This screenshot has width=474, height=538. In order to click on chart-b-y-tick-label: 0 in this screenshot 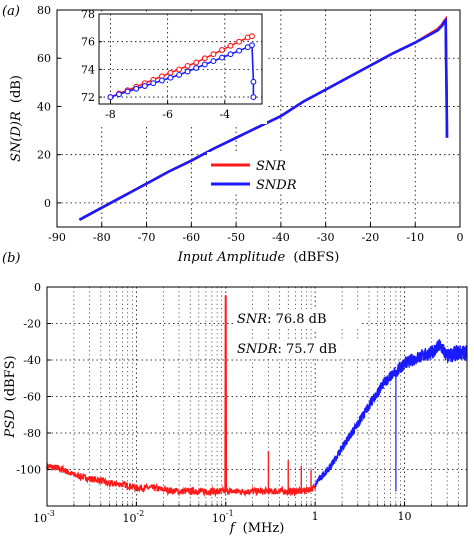, I will do `click(37, 287)`.